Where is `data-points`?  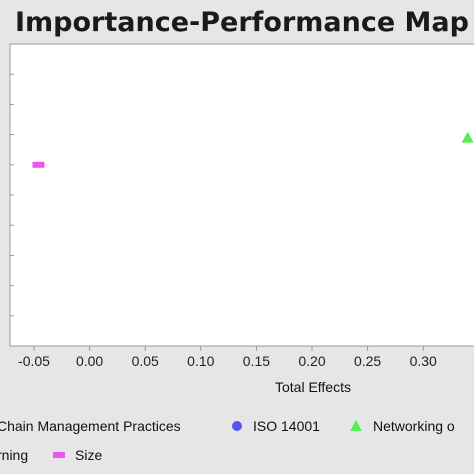
data-points is located at coordinates (253, 149).